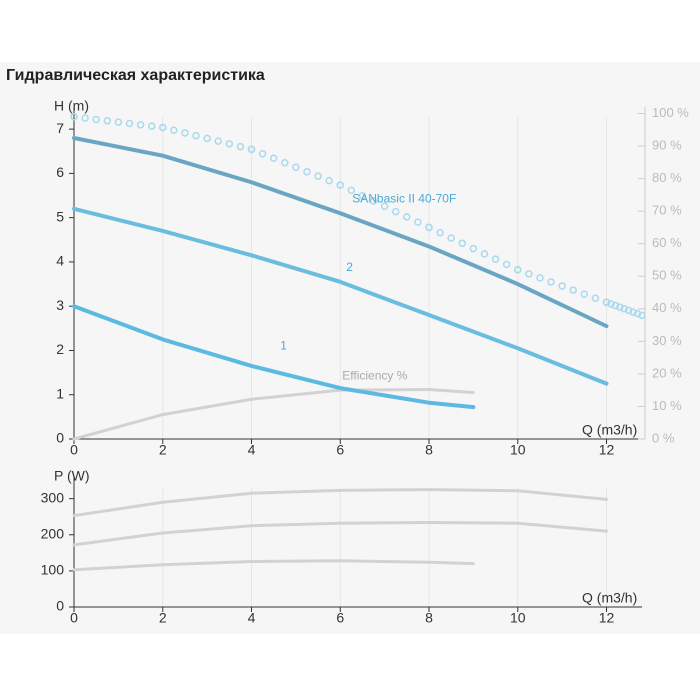 The width and height of the screenshot is (700, 700). What do you see at coordinates (667, 275) in the screenshot?
I see `y2-tick-label: 50 %` at bounding box center [667, 275].